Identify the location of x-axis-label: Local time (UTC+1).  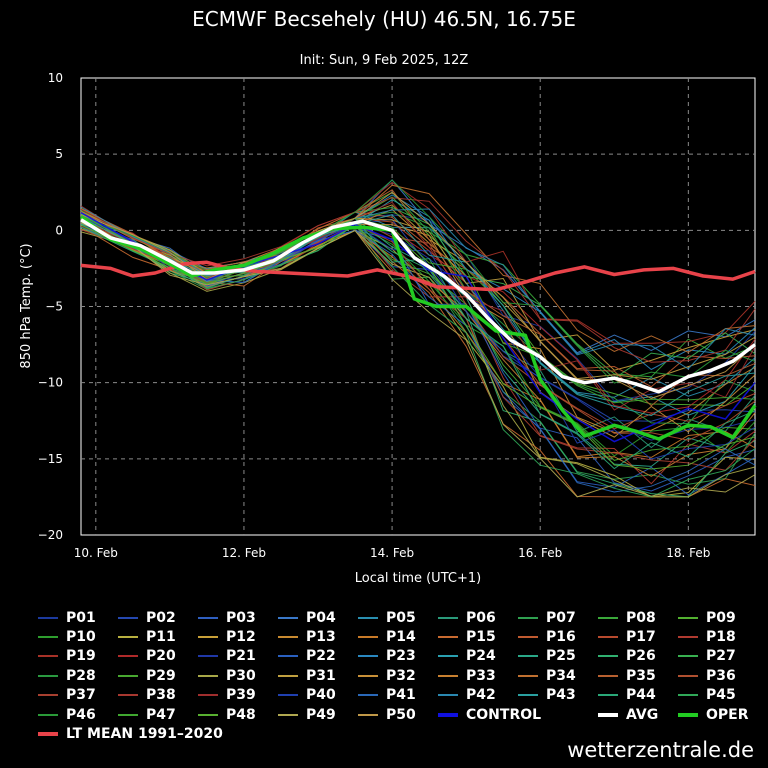
(418, 578).